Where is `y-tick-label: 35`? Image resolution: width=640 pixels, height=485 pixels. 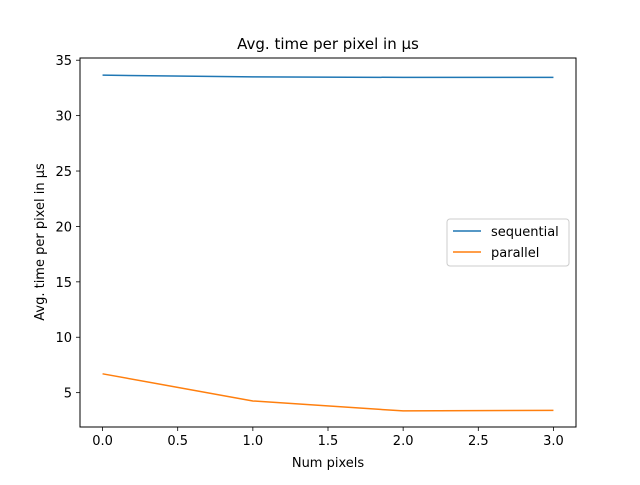 y-tick-label: 35 is located at coordinates (63, 61).